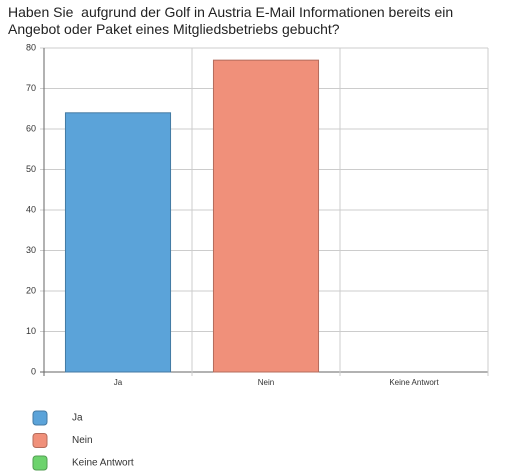 This screenshot has width=505, height=476. I want to click on y-tick-label: 60, so click(31, 128).